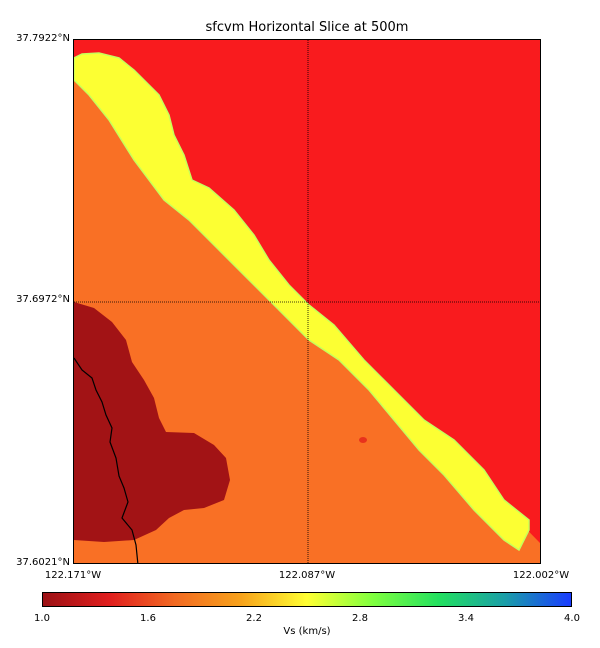 This screenshot has height=648, width=600. I want to click on lon-label-left: 122.171°W, so click(73, 575).